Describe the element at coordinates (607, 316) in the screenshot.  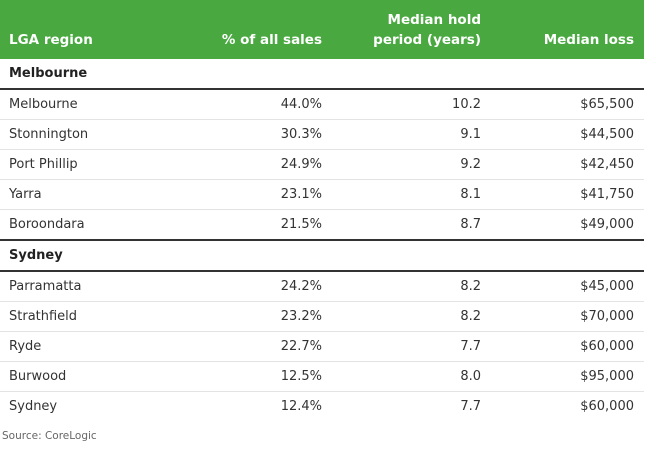
I see `cell-loss: $70,000` at that location.